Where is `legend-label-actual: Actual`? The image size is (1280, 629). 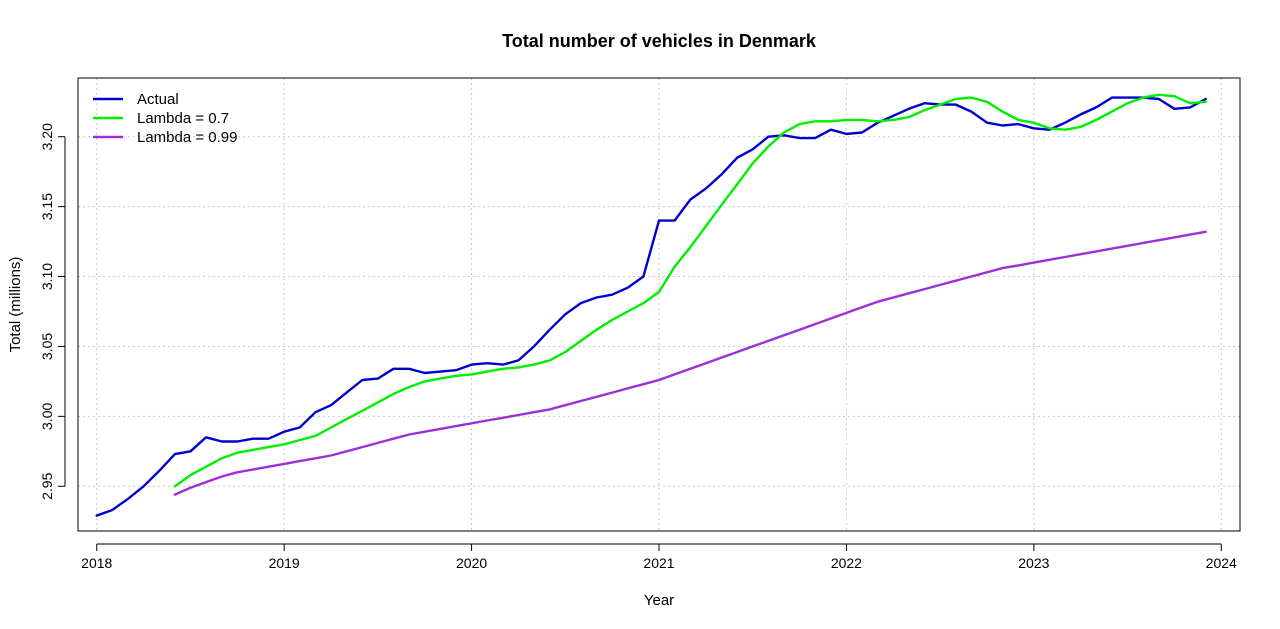
legend-label-actual: Actual is located at coordinates (158, 99).